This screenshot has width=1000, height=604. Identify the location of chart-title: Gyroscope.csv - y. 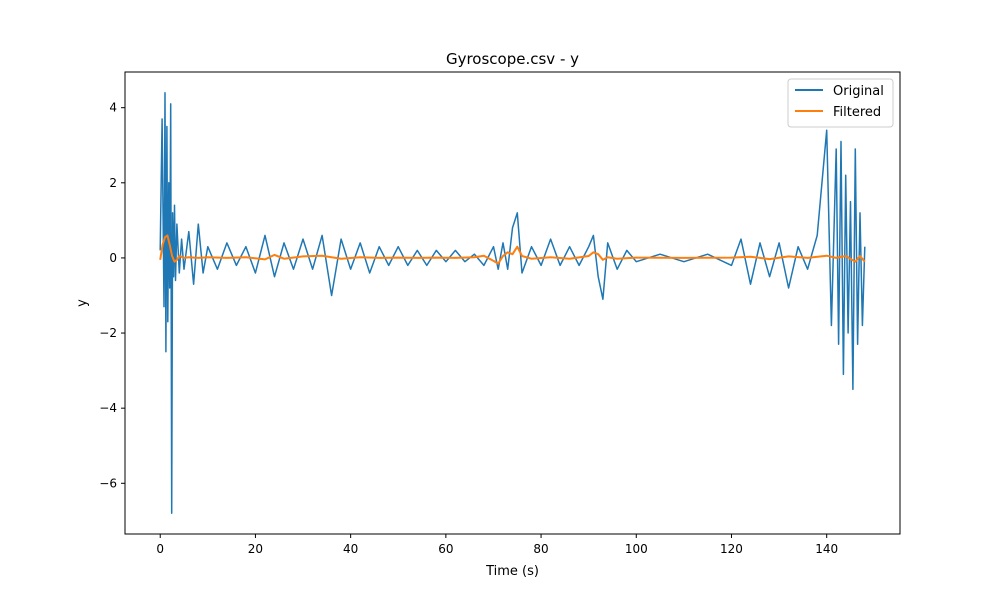
(512, 59).